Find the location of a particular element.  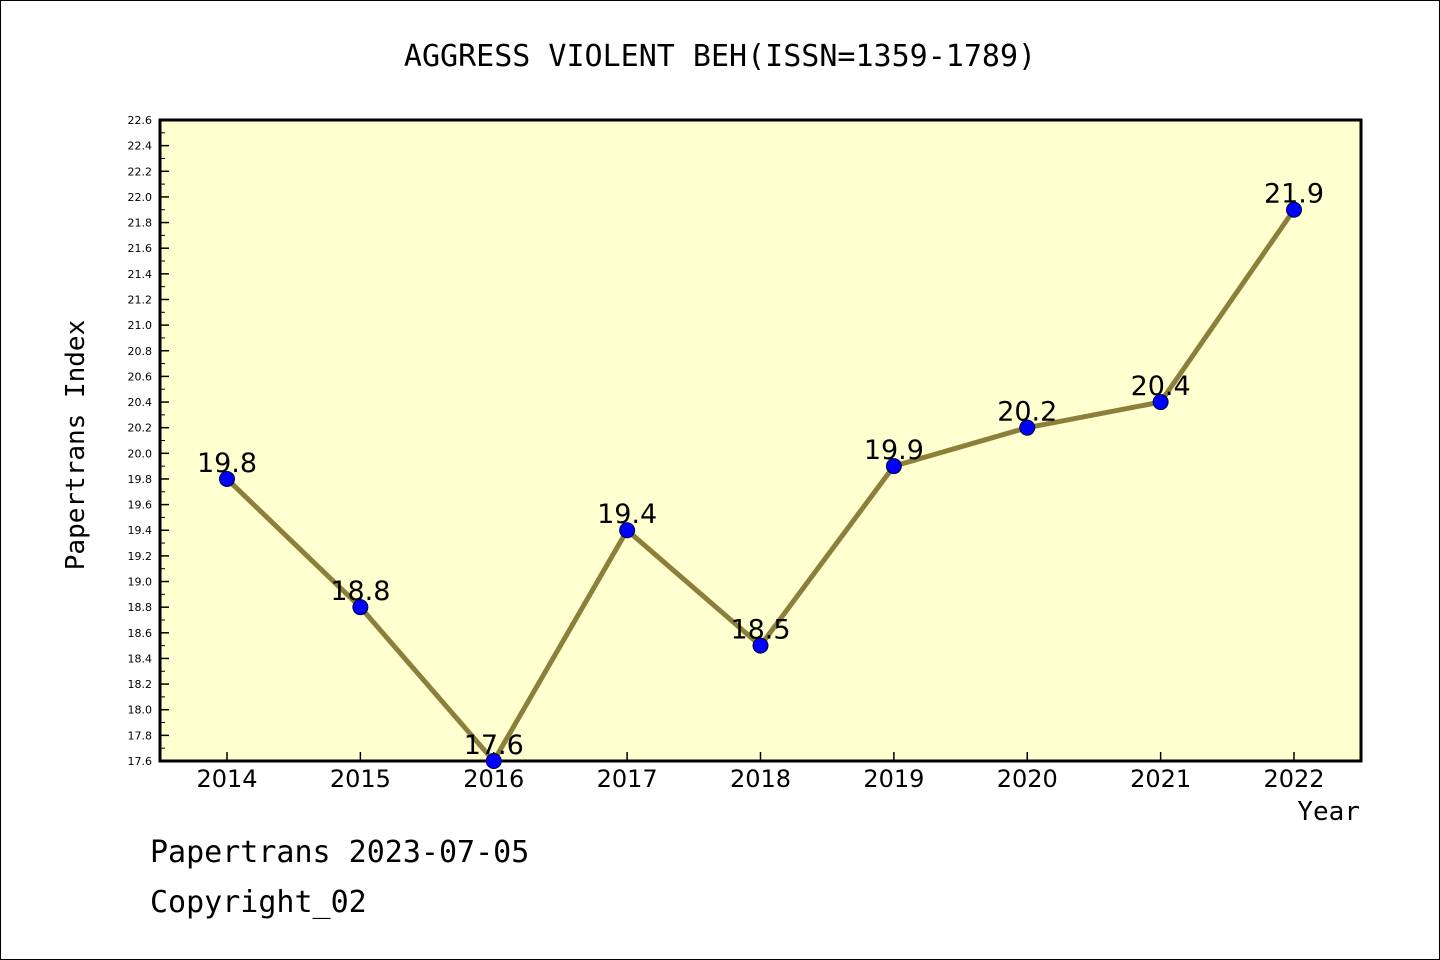

y-tick-label: 22.6 is located at coordinates (140, 120).